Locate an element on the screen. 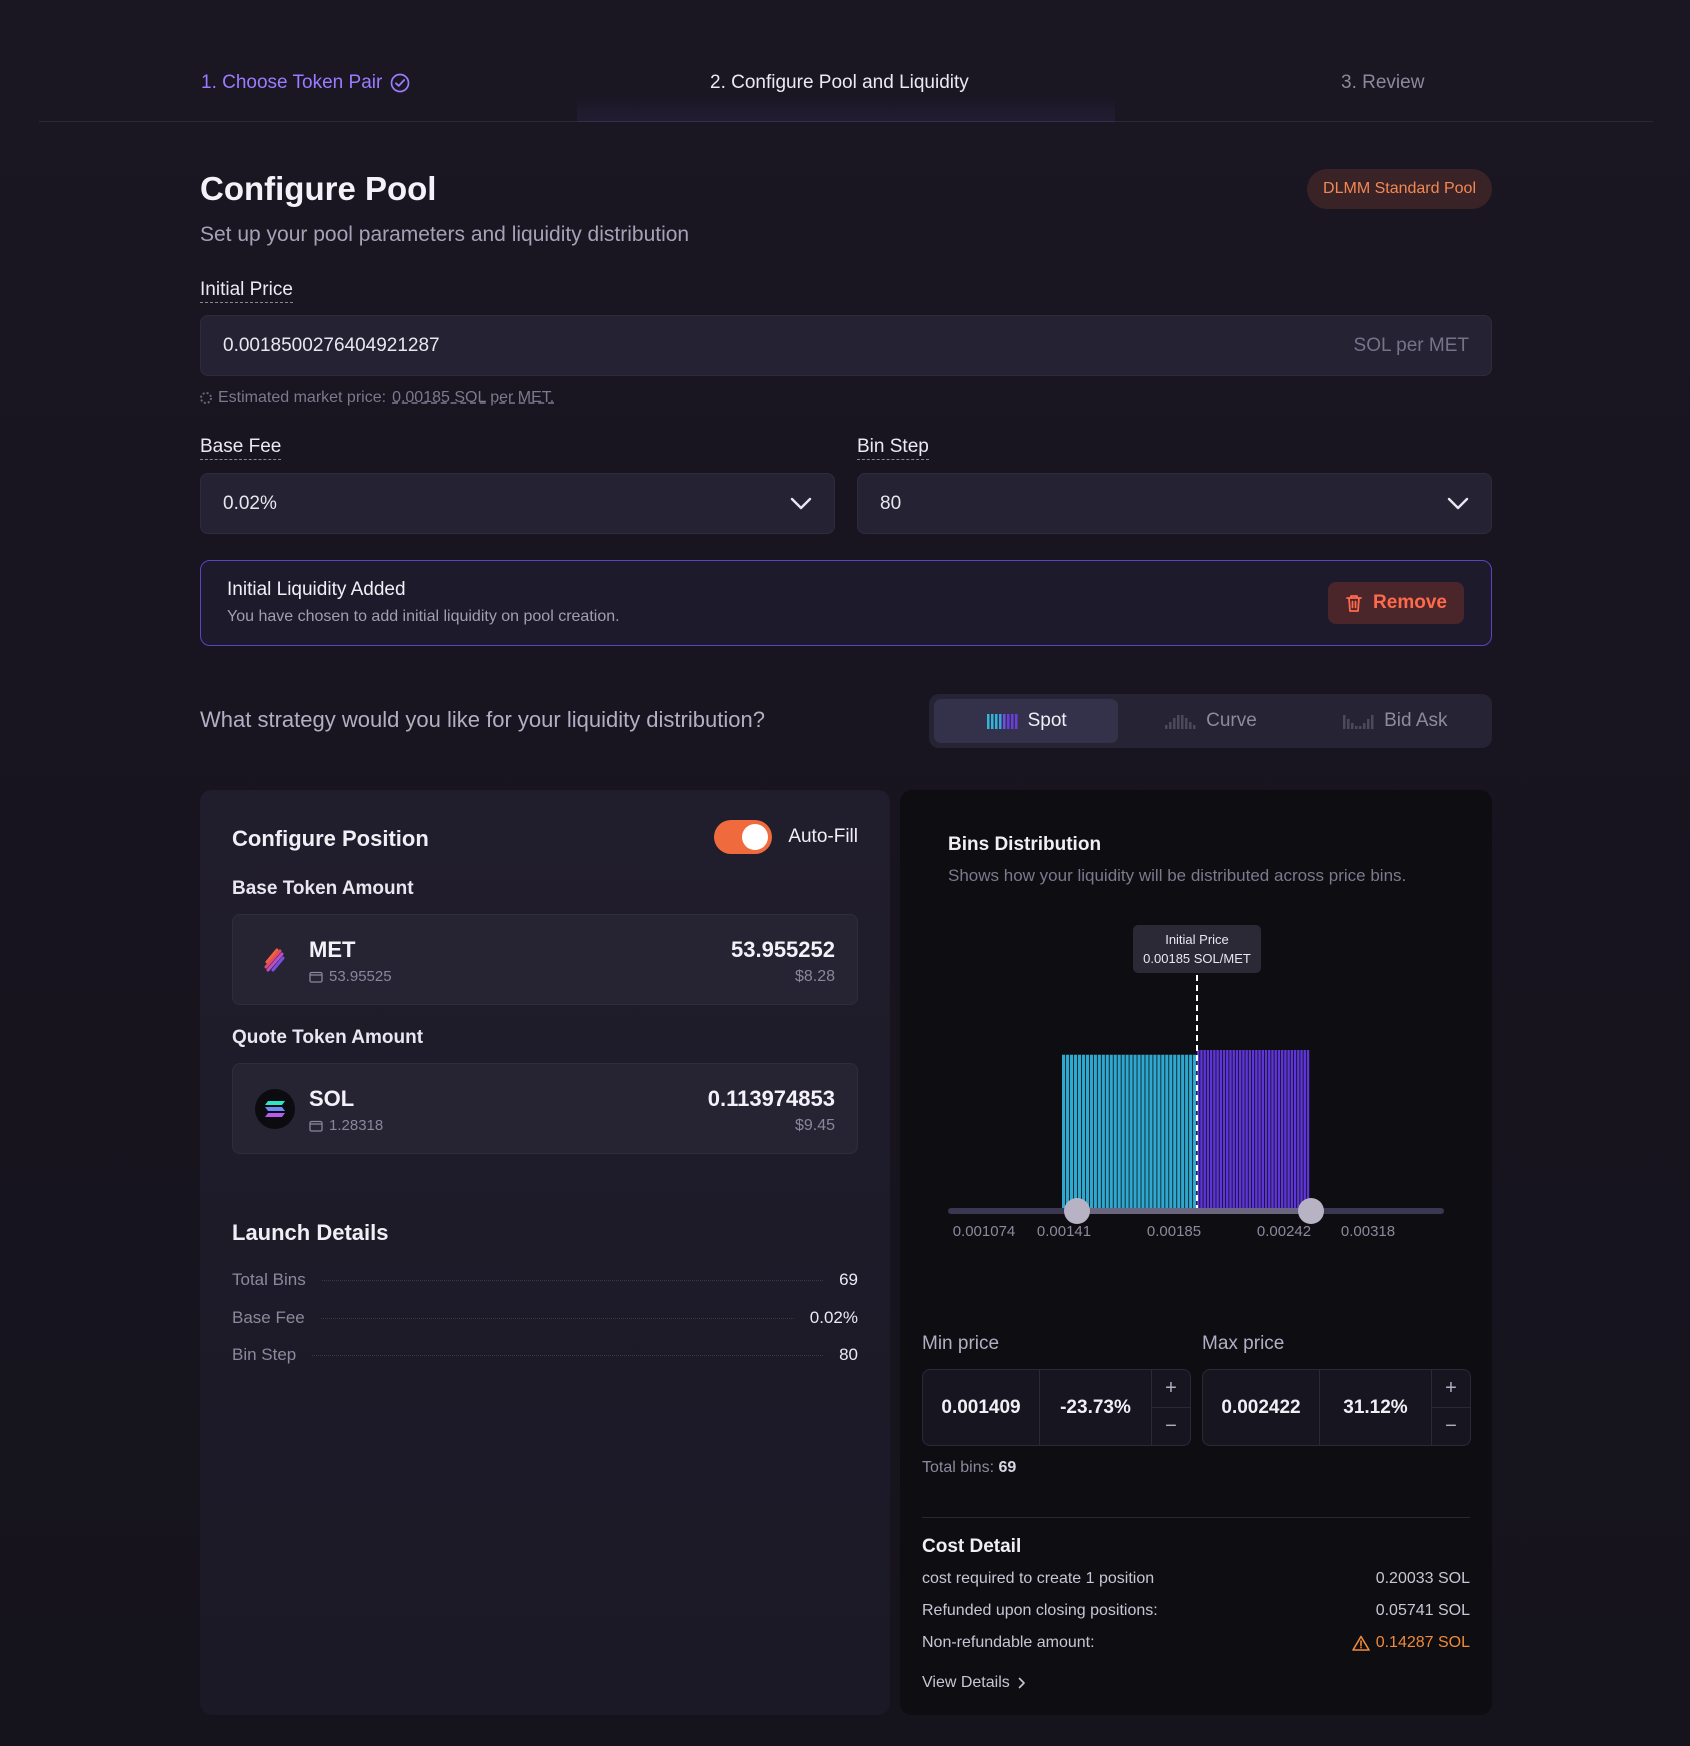 The width and height of the screenshot is (1690, 1746). estimate-prefix: Estimated market price: is located at coordinates (302, 397).